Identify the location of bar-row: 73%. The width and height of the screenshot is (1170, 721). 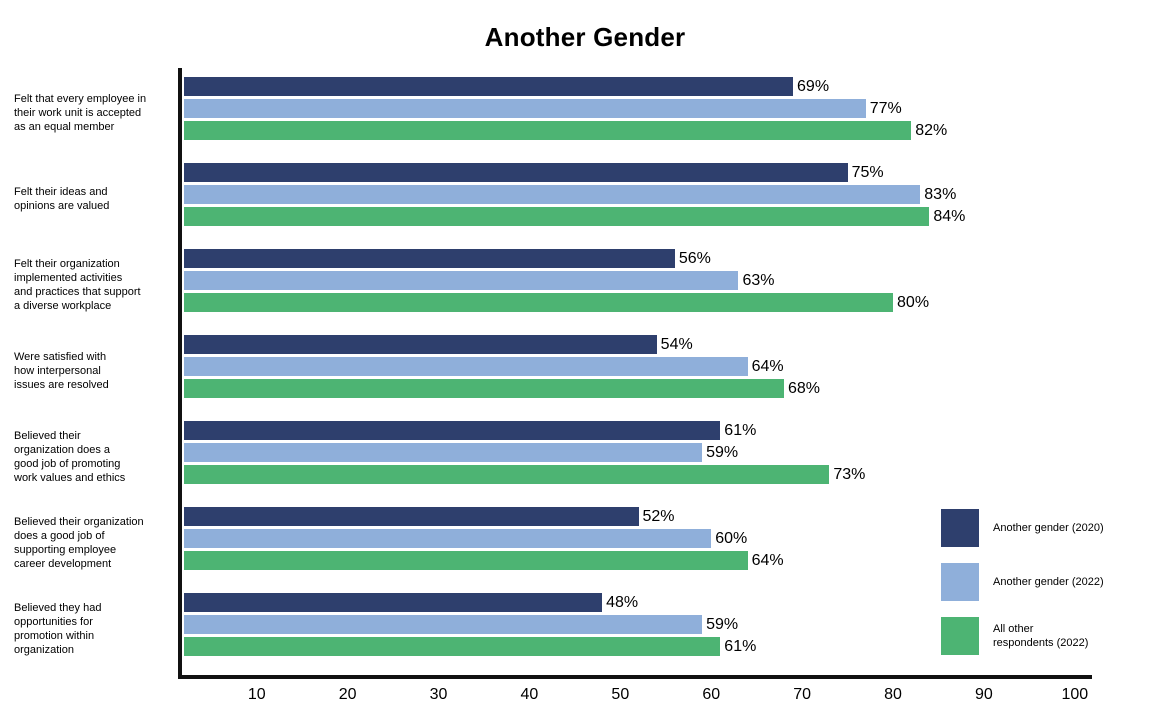
(638, 474).